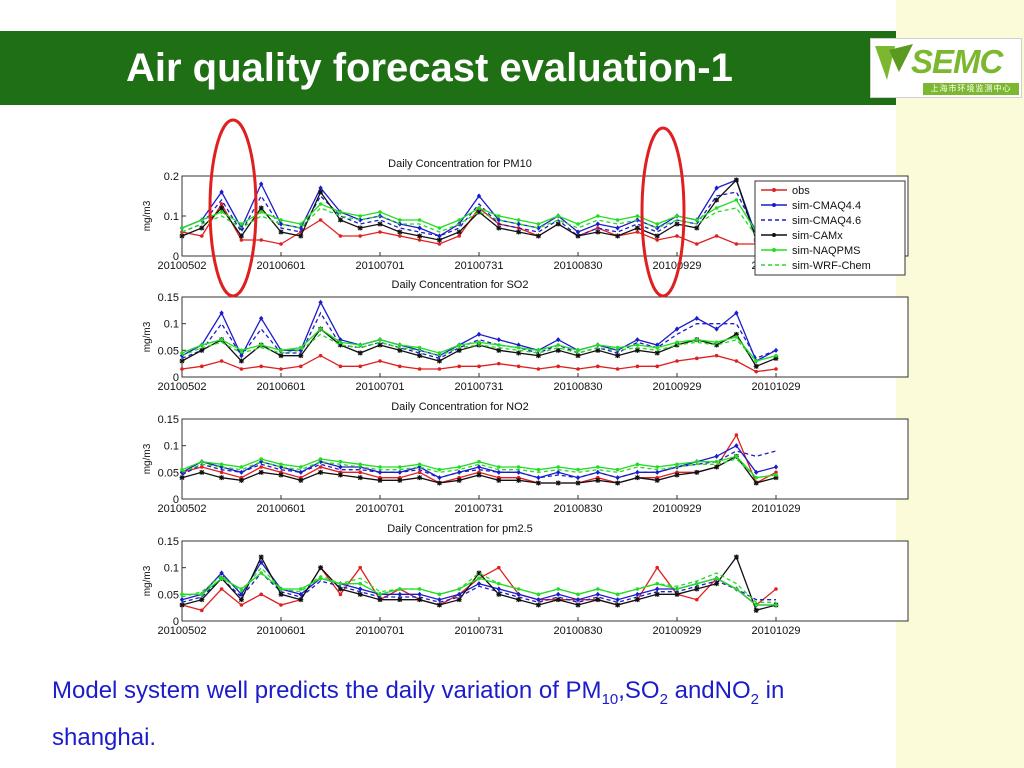  Describe the element at coordinates (774, 190) in the screenshot. I see `panel1-legend-marker-obs` at that location.